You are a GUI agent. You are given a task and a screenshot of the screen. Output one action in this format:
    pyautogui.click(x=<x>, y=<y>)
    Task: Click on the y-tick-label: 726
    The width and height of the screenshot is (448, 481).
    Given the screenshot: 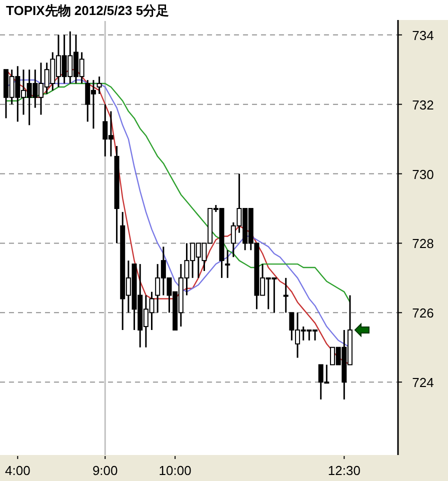 What is the action you would take?
    pyautogui.click(x=423, y=313)
    